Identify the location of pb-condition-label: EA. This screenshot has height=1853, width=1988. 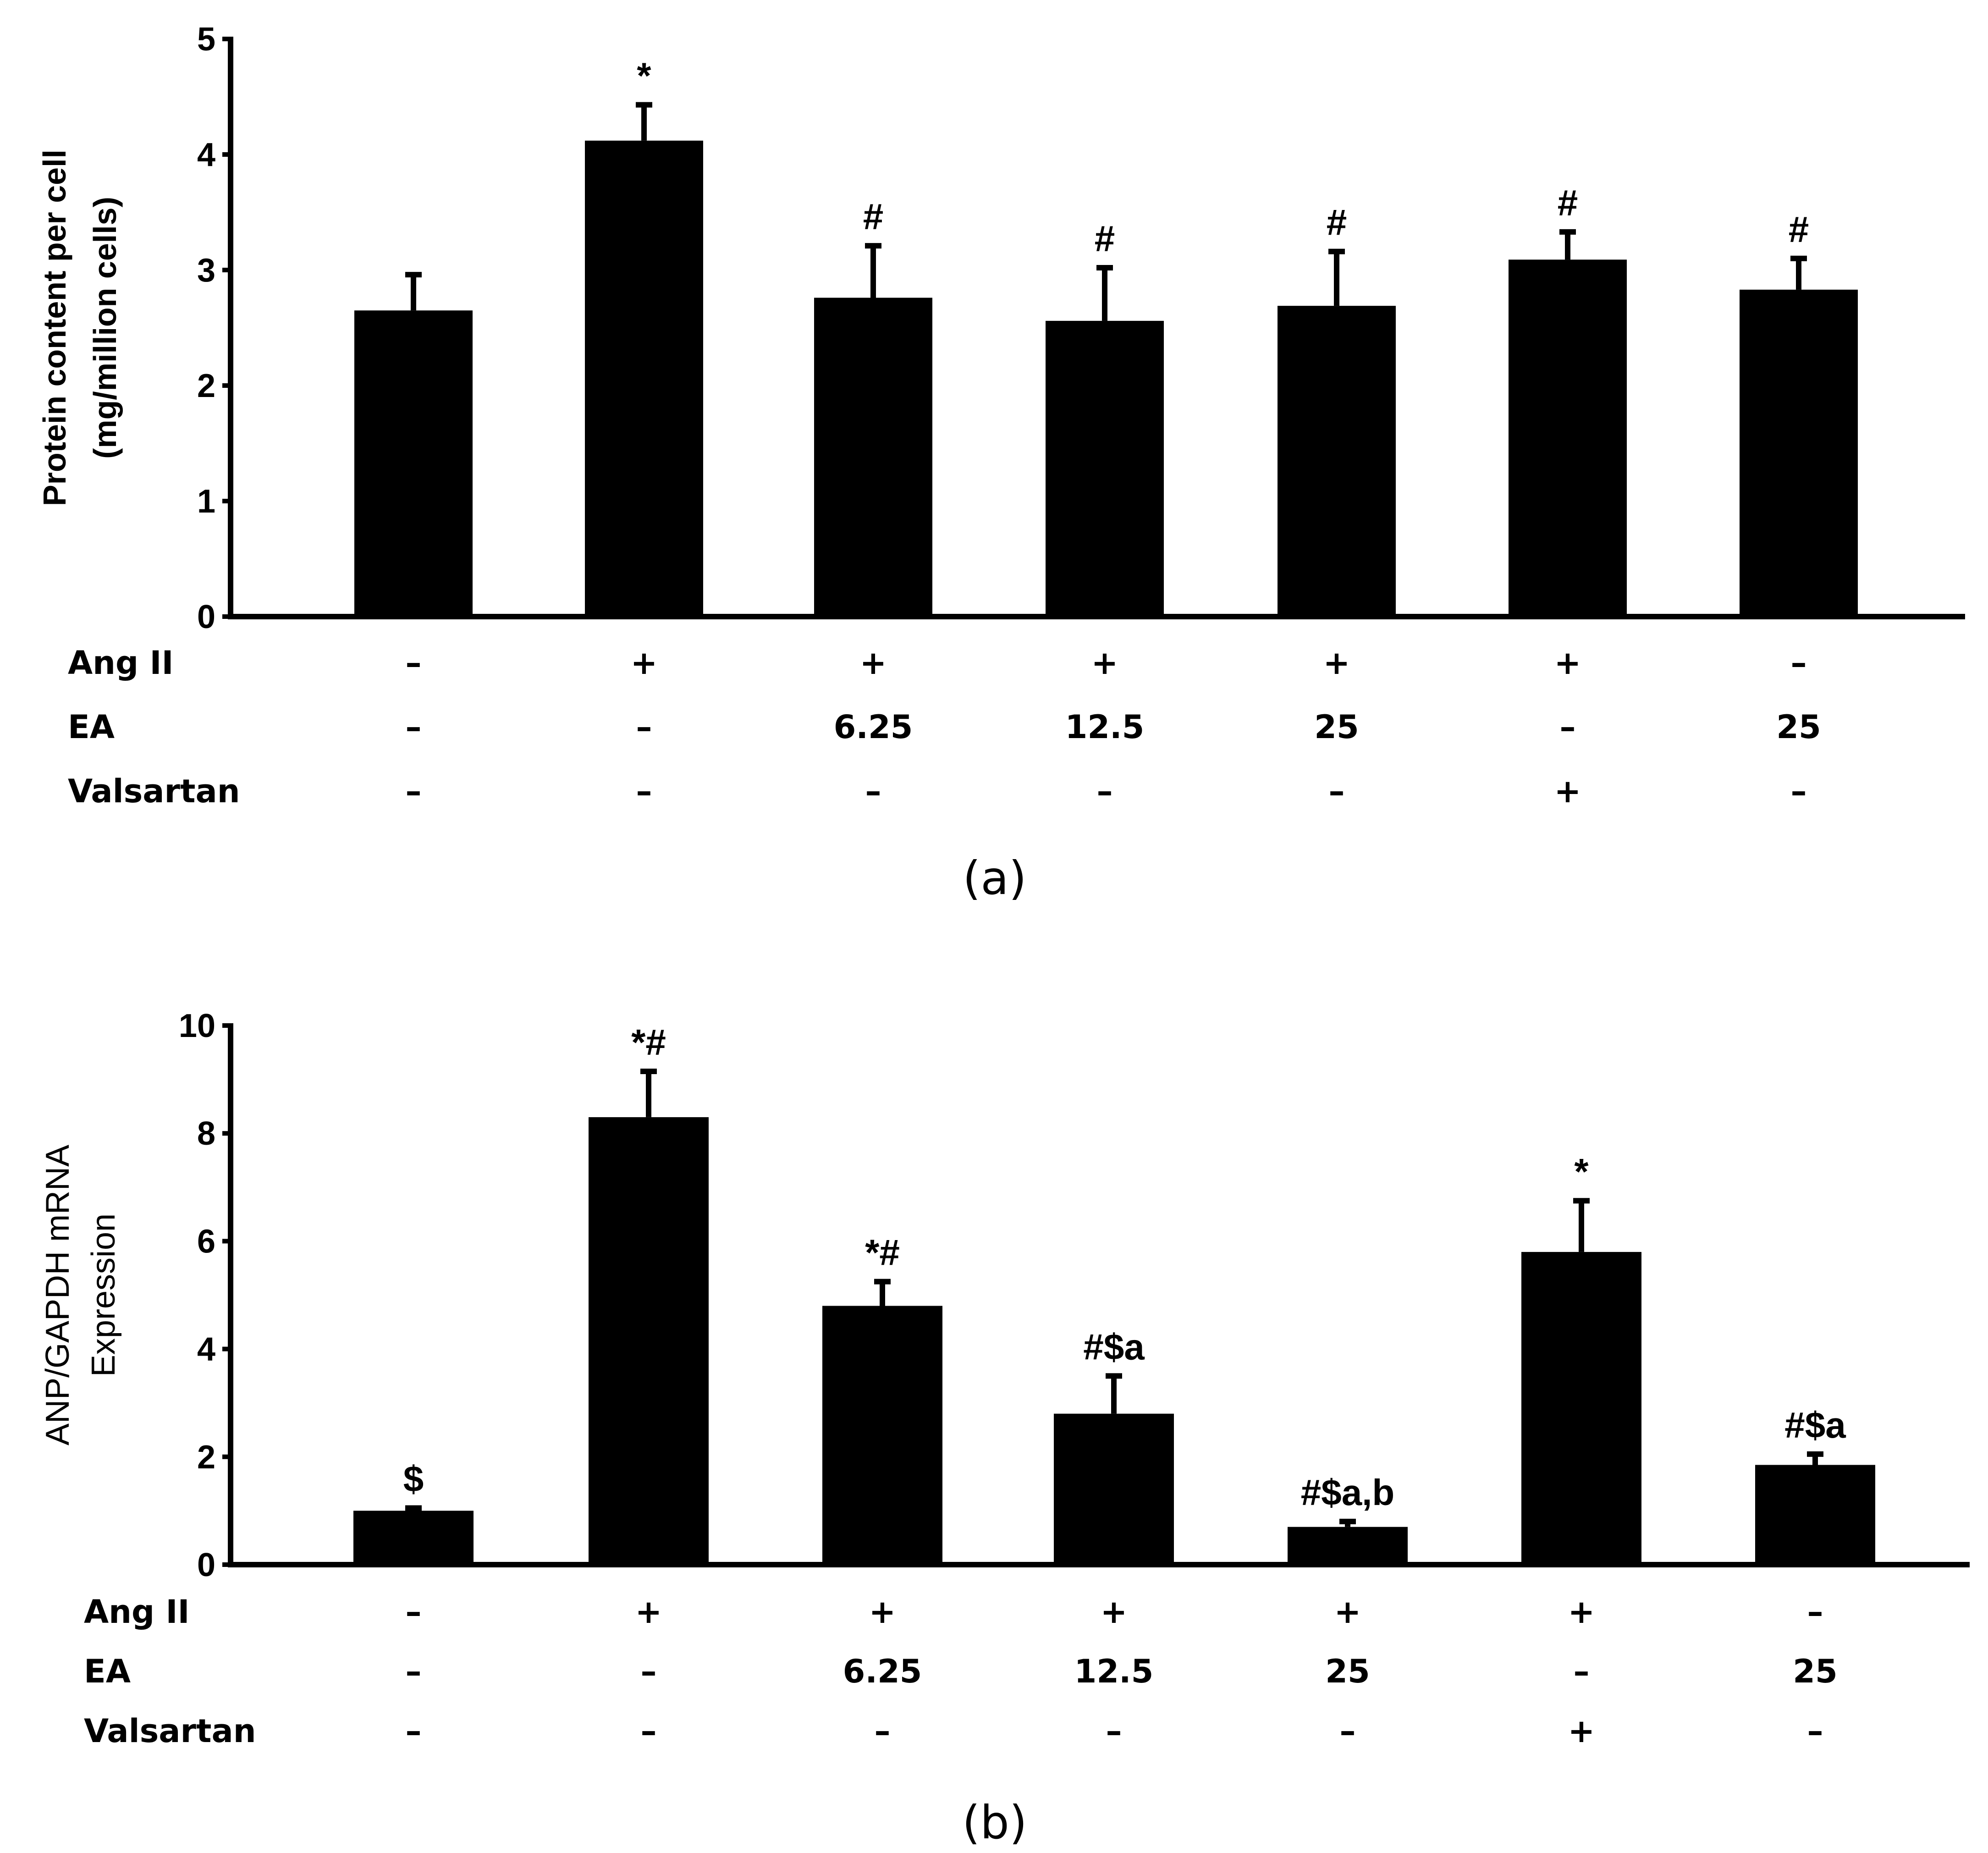
(107, 1671).